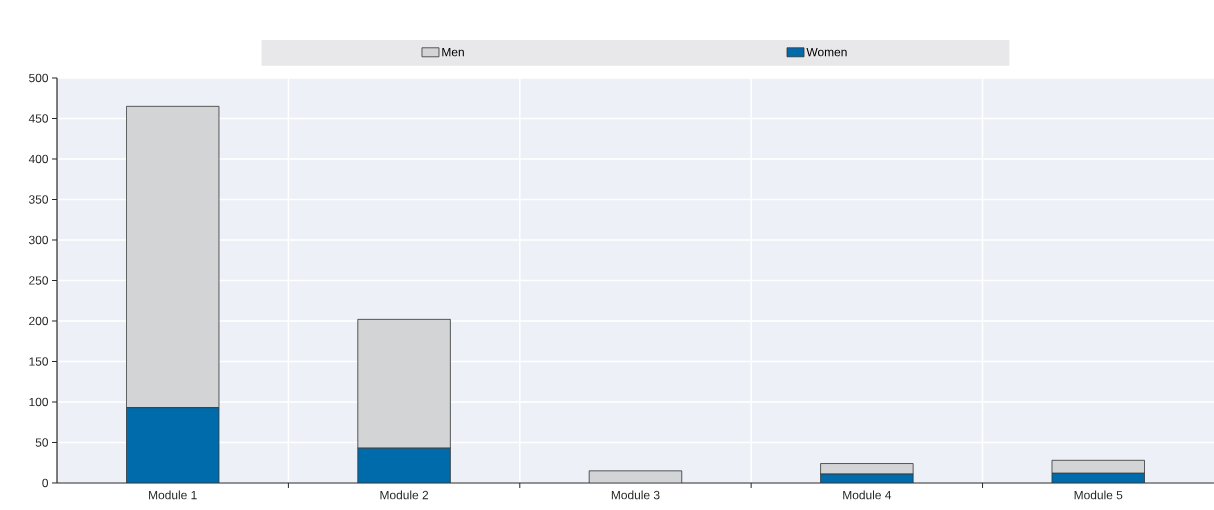  Describe the element at coordinates (173, 495) in the screenshot. I see `x-tick-label: Module 1` at that location.